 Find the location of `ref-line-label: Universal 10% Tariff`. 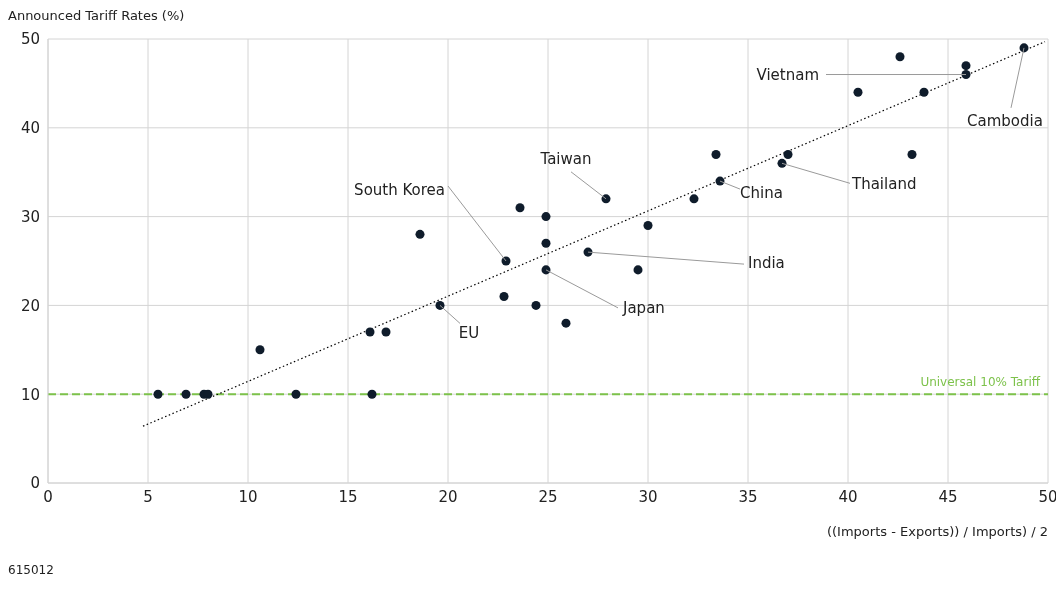

ref-line-label: Universal 10% Tariff is located at coordinates (980, 382).